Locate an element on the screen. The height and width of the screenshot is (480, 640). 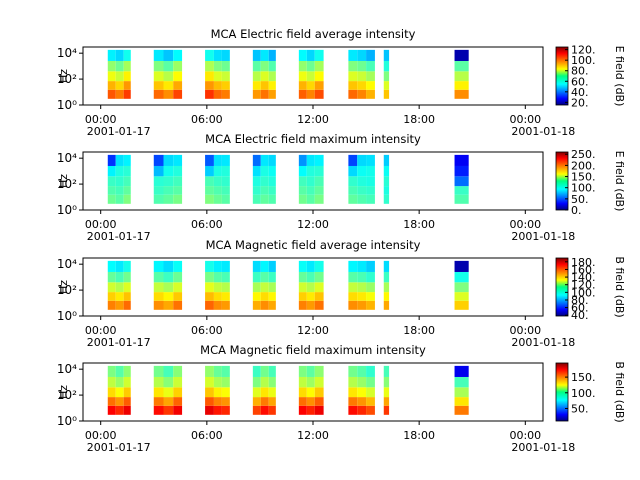
colorbar-tick-label: 200. is located at coordinates (583, 165).